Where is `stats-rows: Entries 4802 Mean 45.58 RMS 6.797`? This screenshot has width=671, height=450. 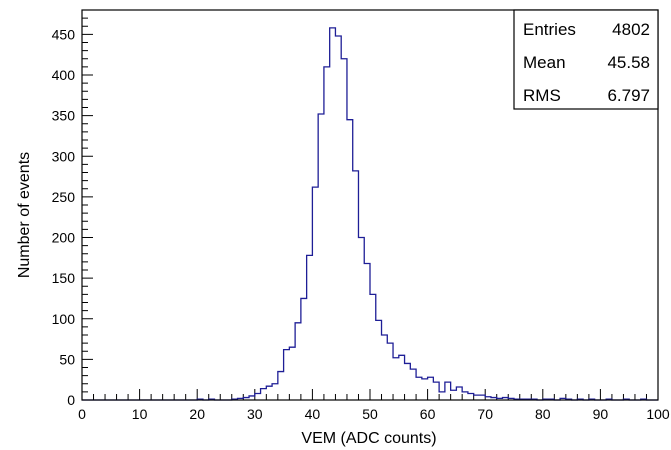 stats-rows: Entries 4802 Mean 45.58 RMS 6.797 is located at coordinates (586, 62).